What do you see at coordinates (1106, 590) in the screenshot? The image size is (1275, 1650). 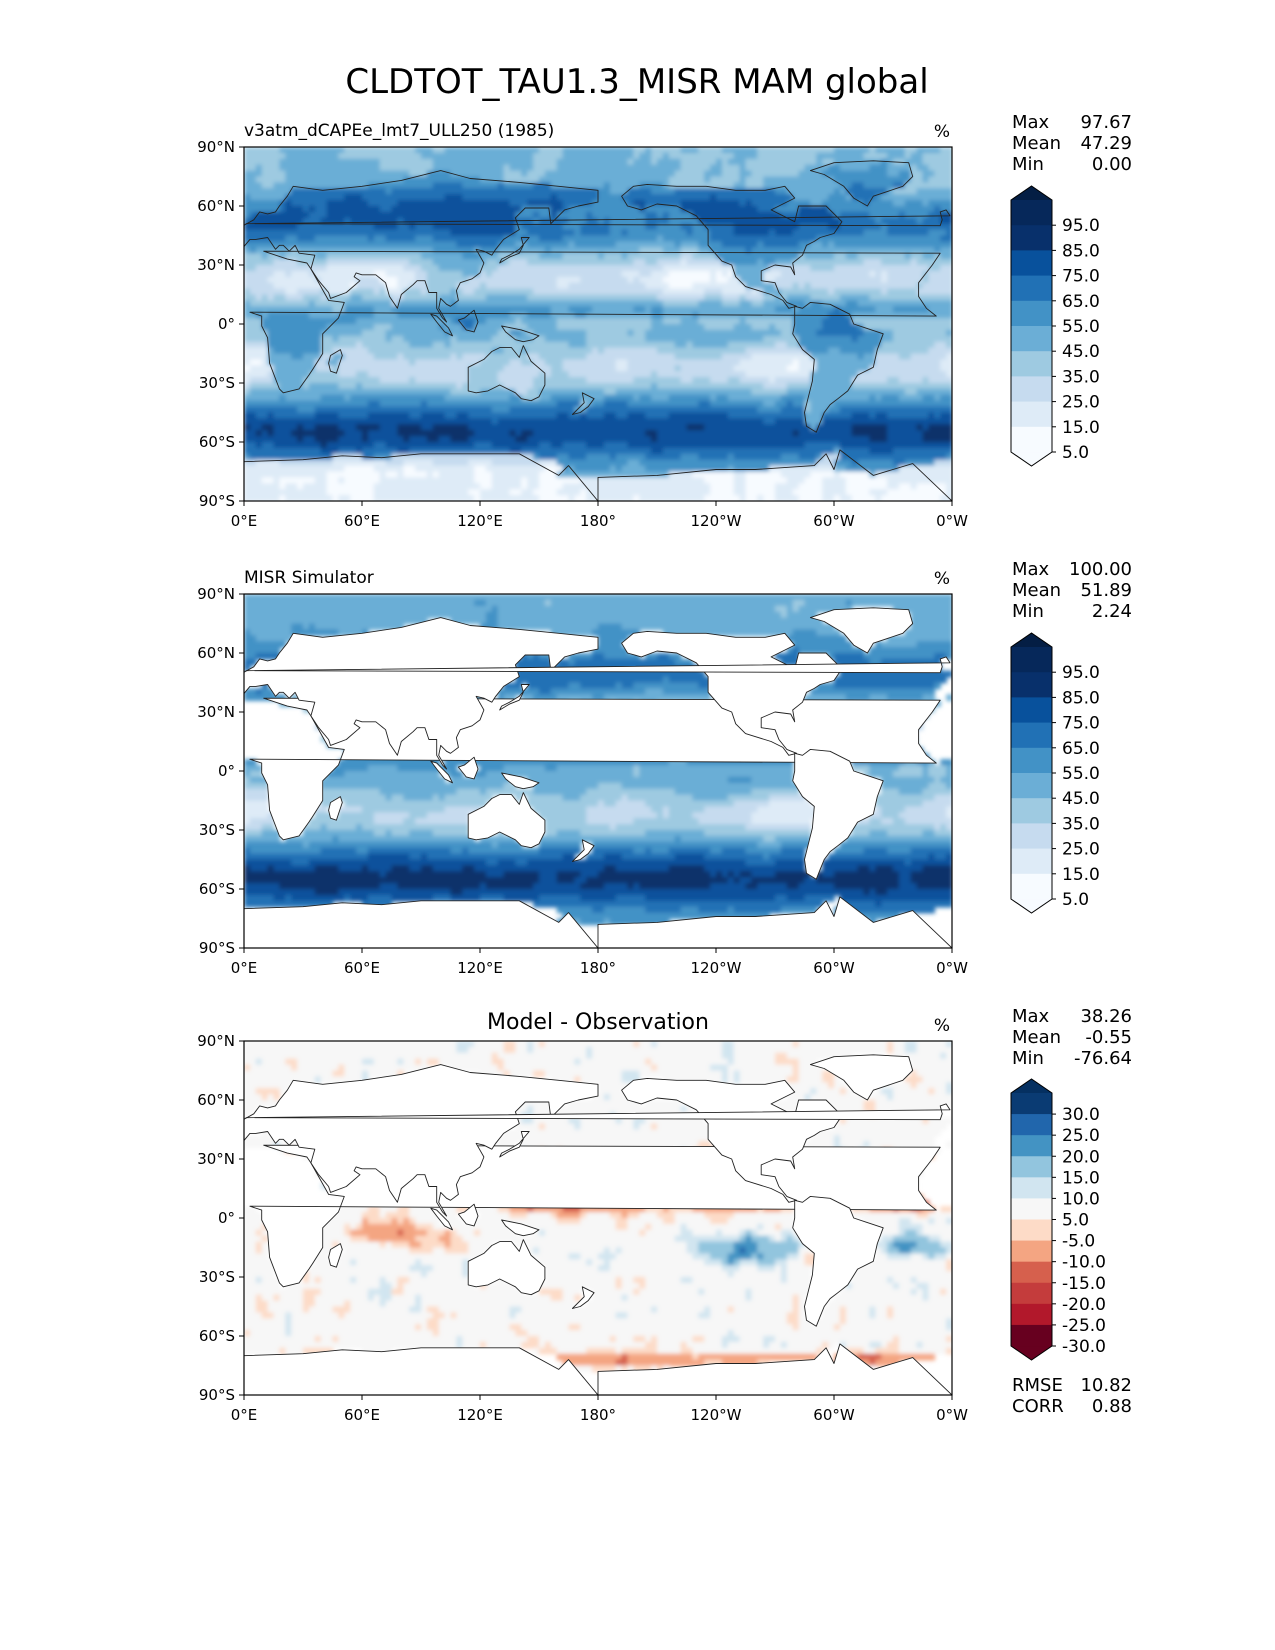 I see `stat-value: 51.89` at bounding box center [1106, 590].